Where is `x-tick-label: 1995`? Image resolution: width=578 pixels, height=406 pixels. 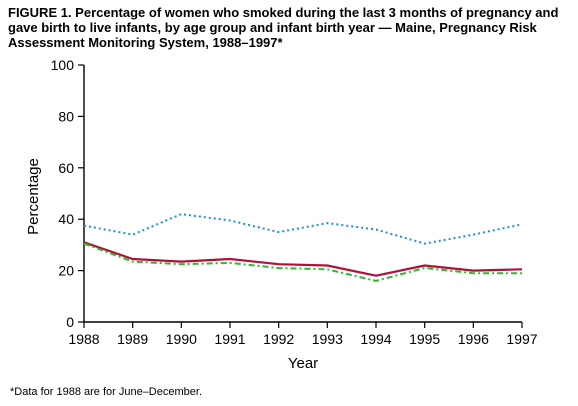
x-tick-label: 1995 is located at coordinates (424, 339).